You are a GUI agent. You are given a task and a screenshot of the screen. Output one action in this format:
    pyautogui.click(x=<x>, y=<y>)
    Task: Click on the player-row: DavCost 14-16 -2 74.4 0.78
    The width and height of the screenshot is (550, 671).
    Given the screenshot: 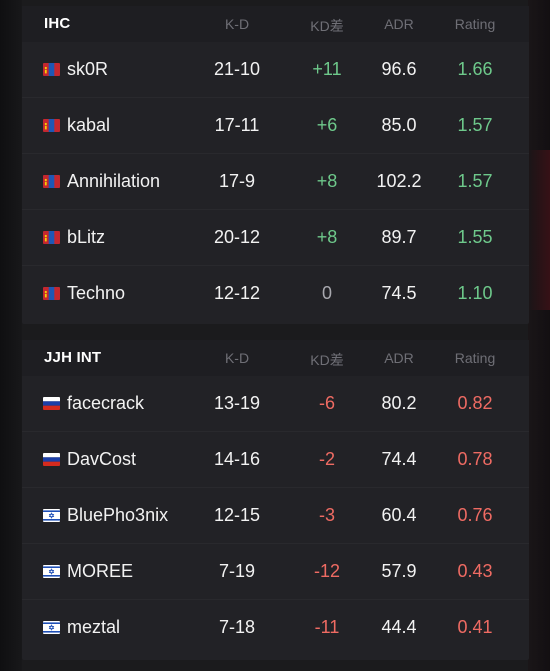 What is the action you would take?
    pyautogui.click(x=275, y=460)
    